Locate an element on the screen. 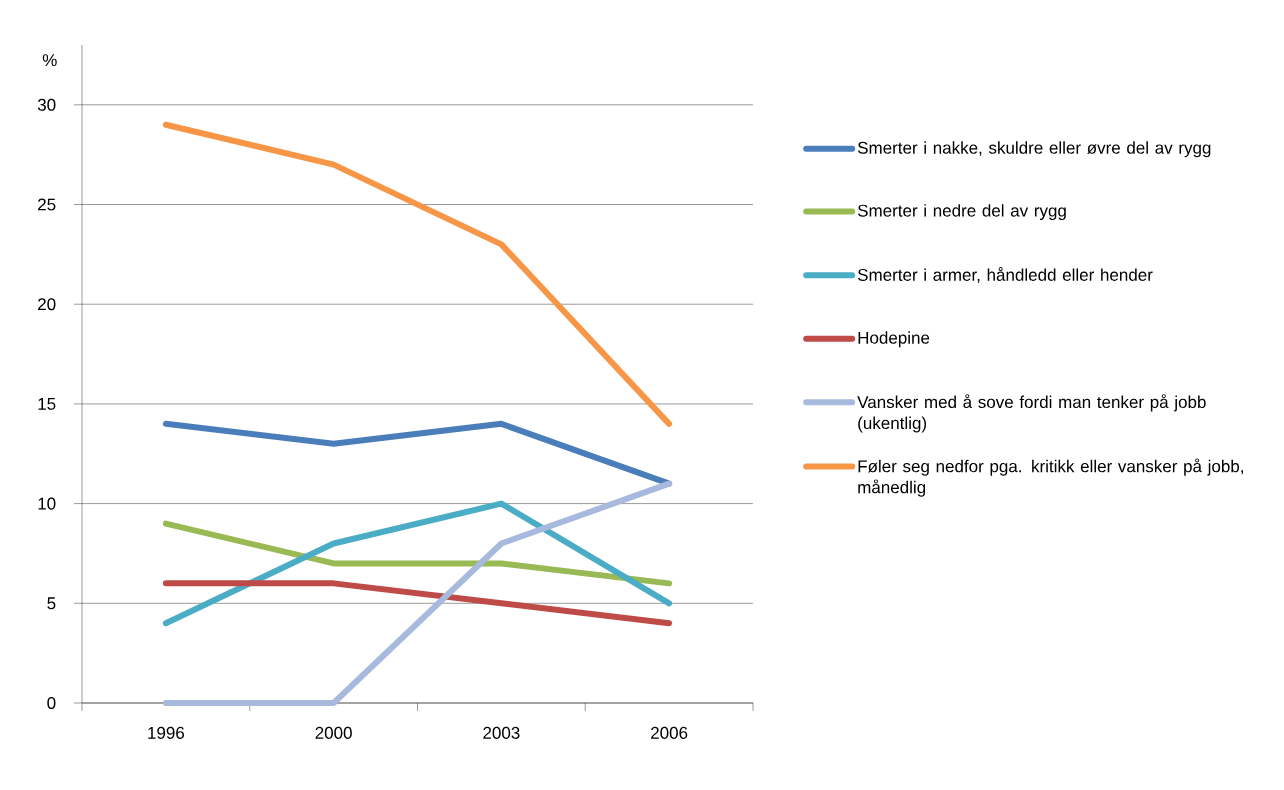 The image size is (1284, 790). y-tick-label: 30 is located at coordinates (46, 104).